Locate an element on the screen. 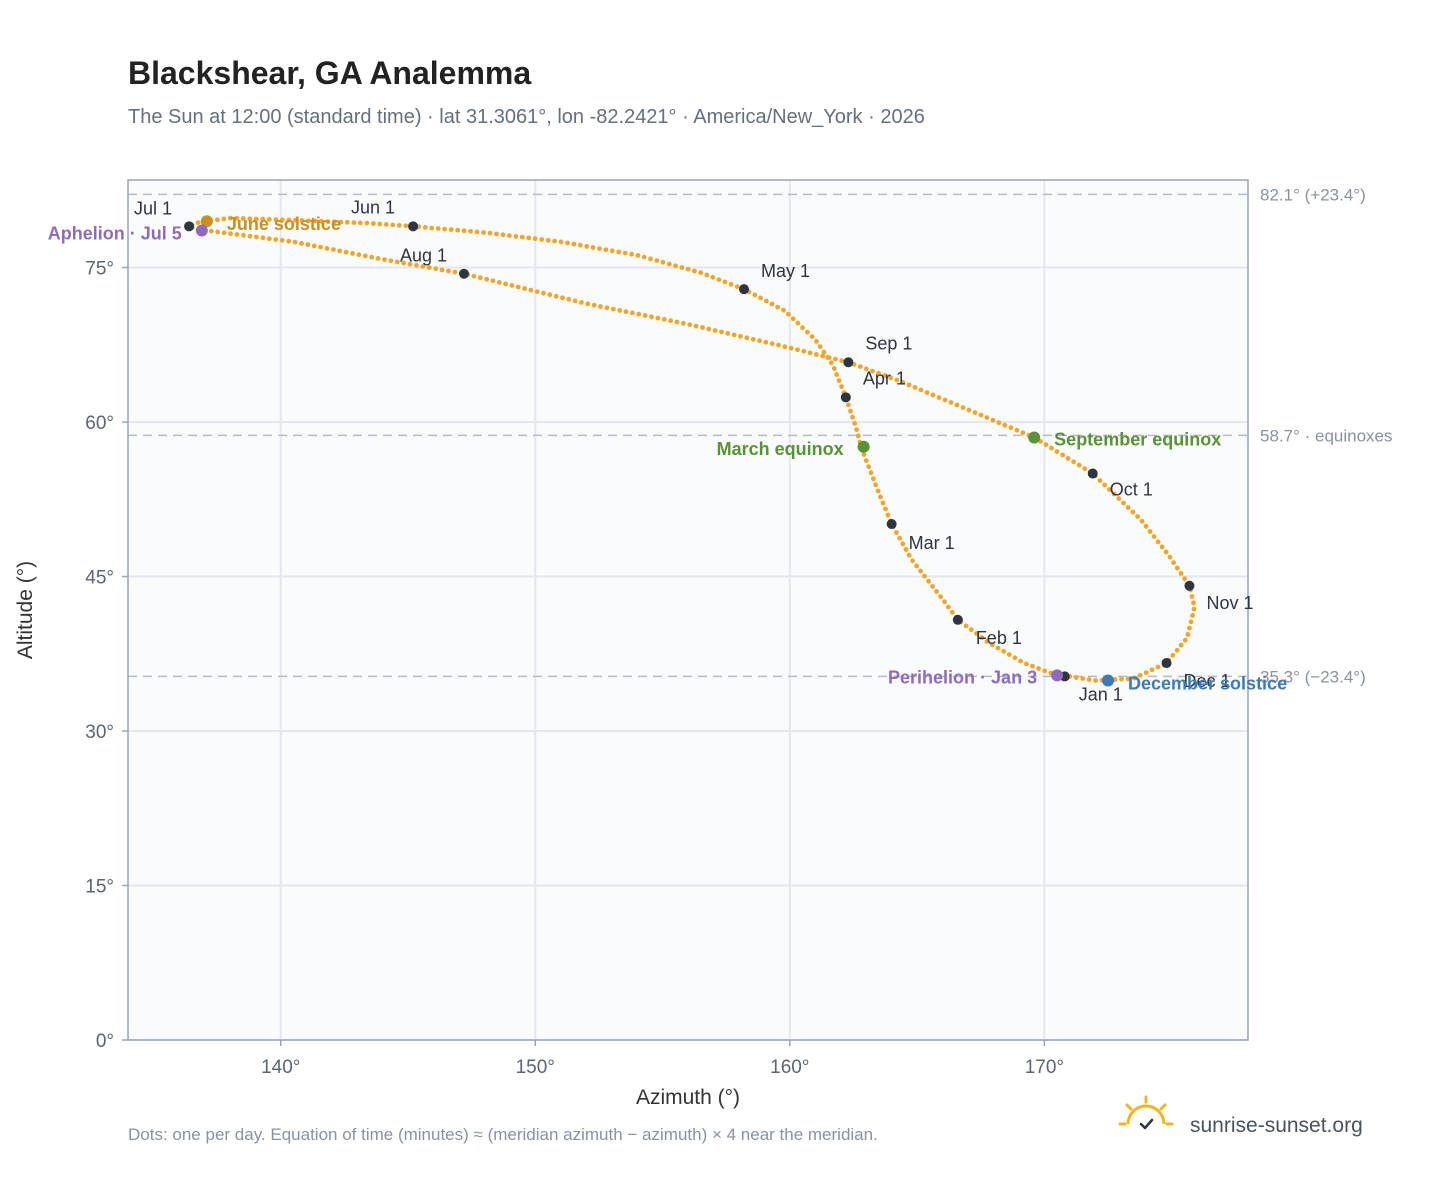  event-label: September equinox is located at coordinates (1137, 439).